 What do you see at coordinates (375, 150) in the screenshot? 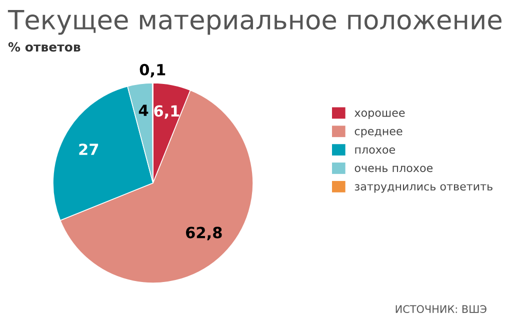
I see `legend-label: плохое` at bounding box center [375, 150].